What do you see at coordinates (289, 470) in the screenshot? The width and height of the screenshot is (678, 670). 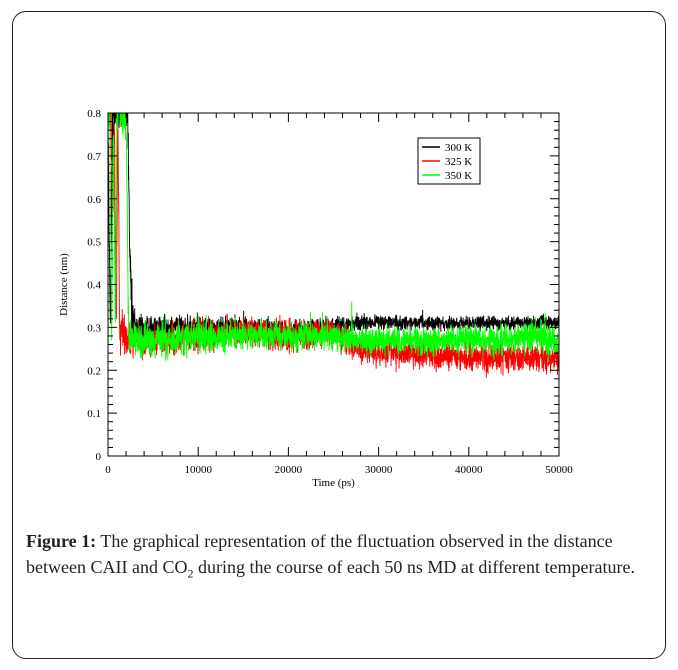 I see `x-tick-label: 20000` at bounding box center [289, 470].